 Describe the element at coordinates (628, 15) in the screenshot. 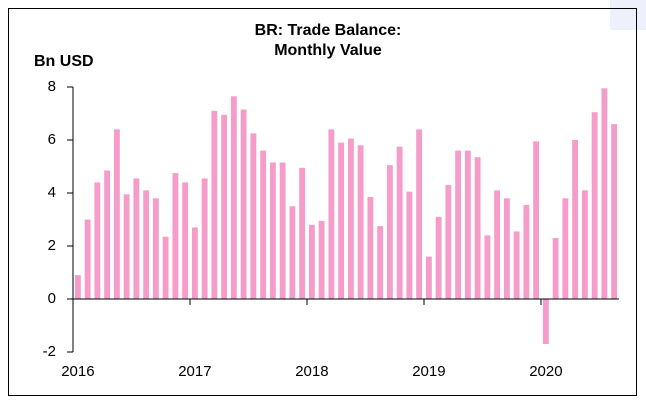

I see `corner-shade` at that location.